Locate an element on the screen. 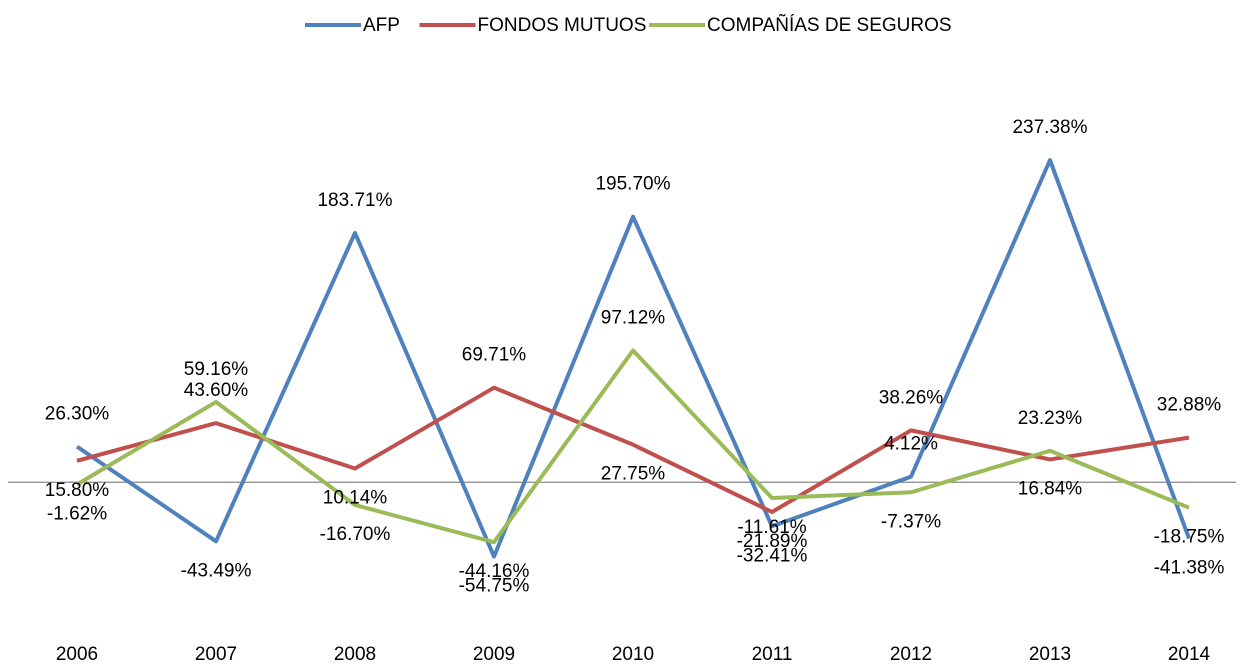  x-tick-label: 2009 is located at coordinates (494, 654).